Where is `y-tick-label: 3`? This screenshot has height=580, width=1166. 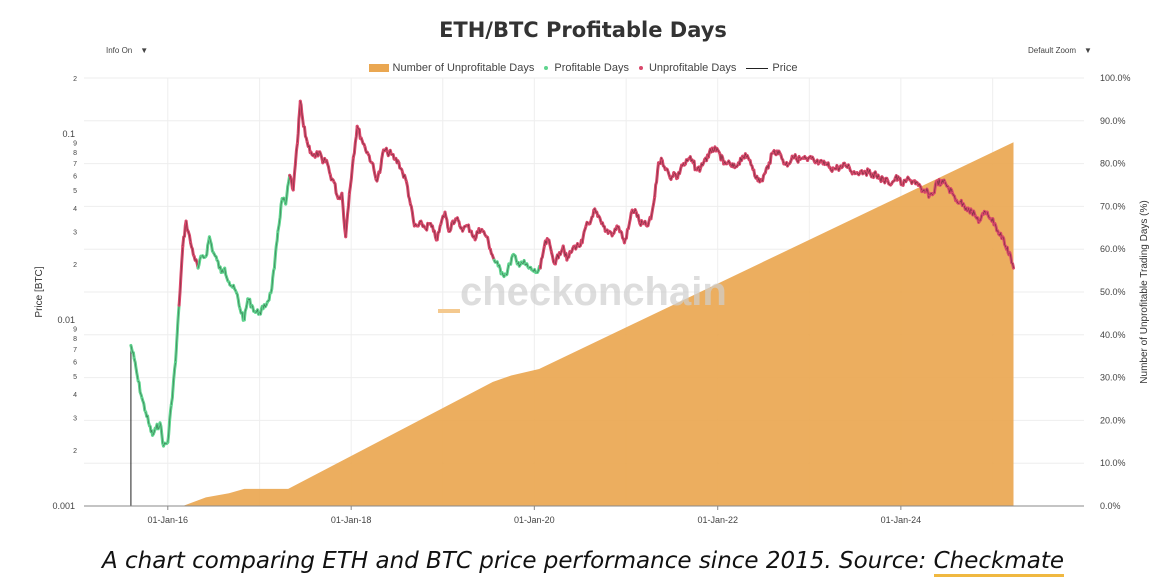
y-tick-label: 3 is located at coordinates (75, 418).